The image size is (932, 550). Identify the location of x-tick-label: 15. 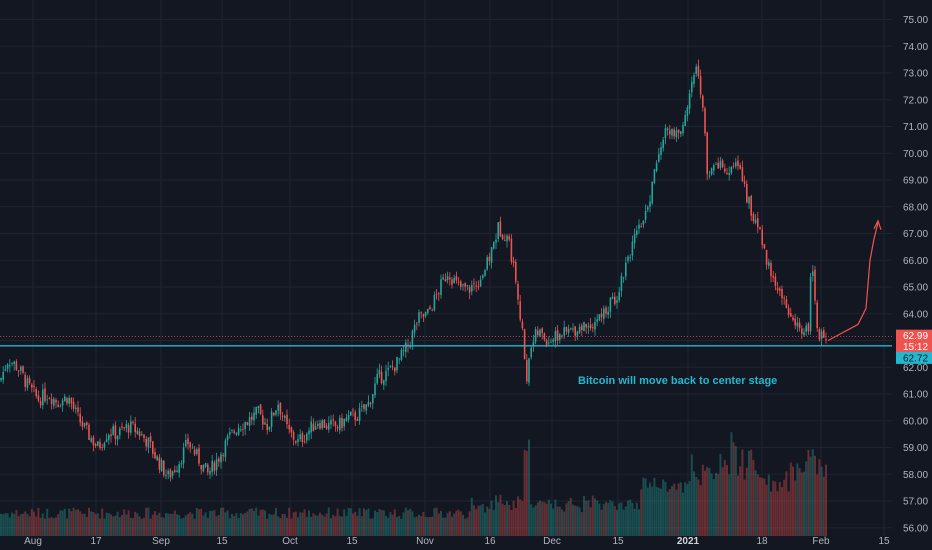
(618, 541).